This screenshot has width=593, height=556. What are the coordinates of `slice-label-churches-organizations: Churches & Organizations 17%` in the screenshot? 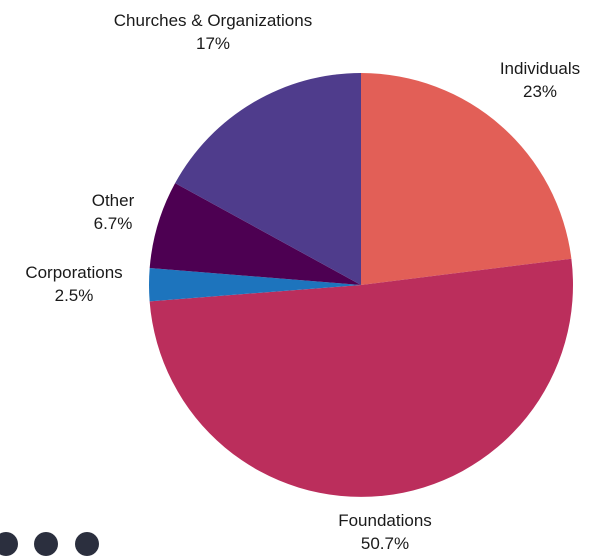 It's located at (213, 32).